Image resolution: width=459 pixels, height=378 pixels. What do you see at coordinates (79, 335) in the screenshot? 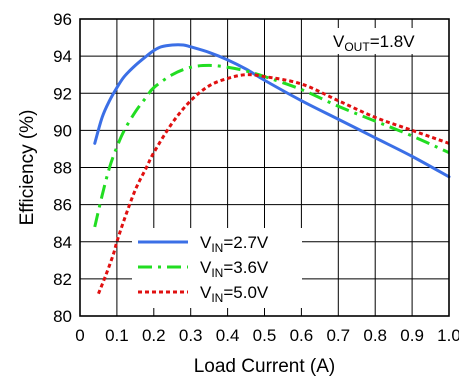
I see `x-tick-label: 0` at bounding box center [79, 335].